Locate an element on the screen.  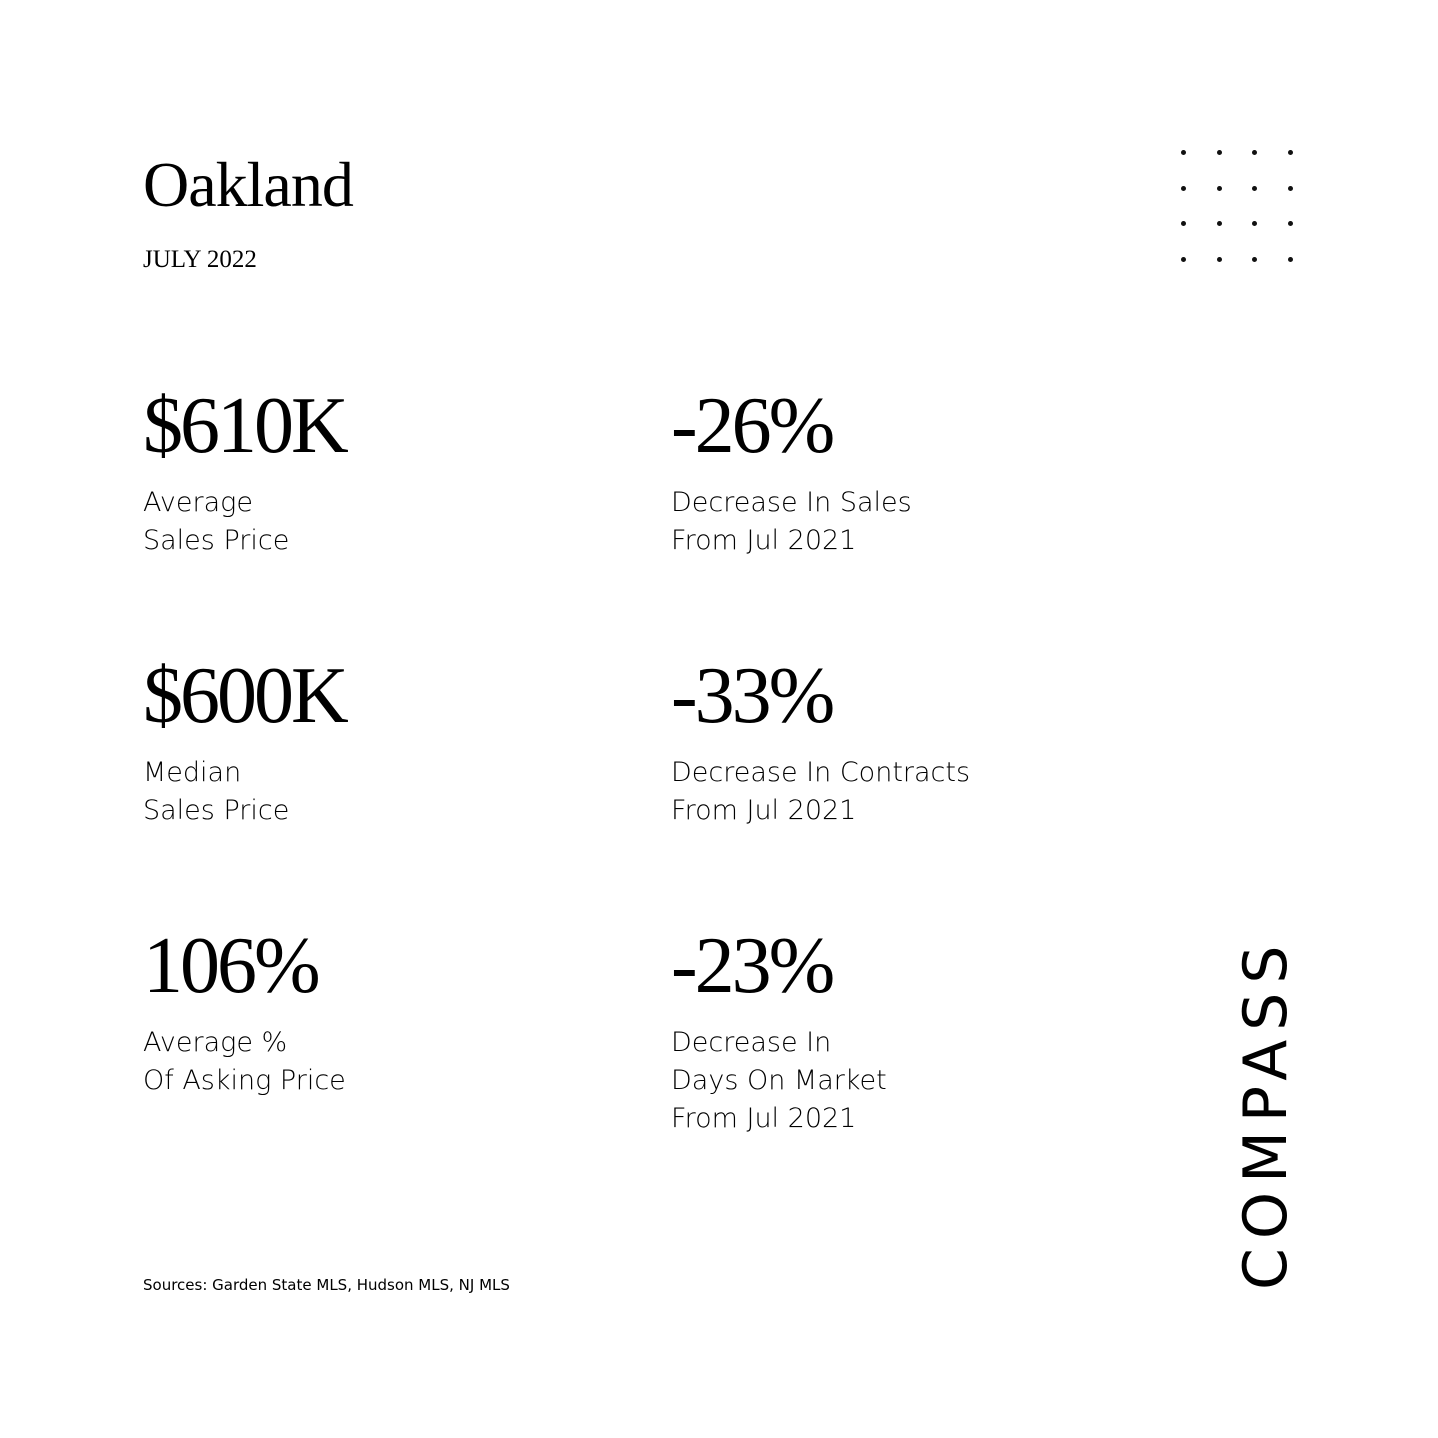
stat-label-line: Median is located at coordinates (192, 772).